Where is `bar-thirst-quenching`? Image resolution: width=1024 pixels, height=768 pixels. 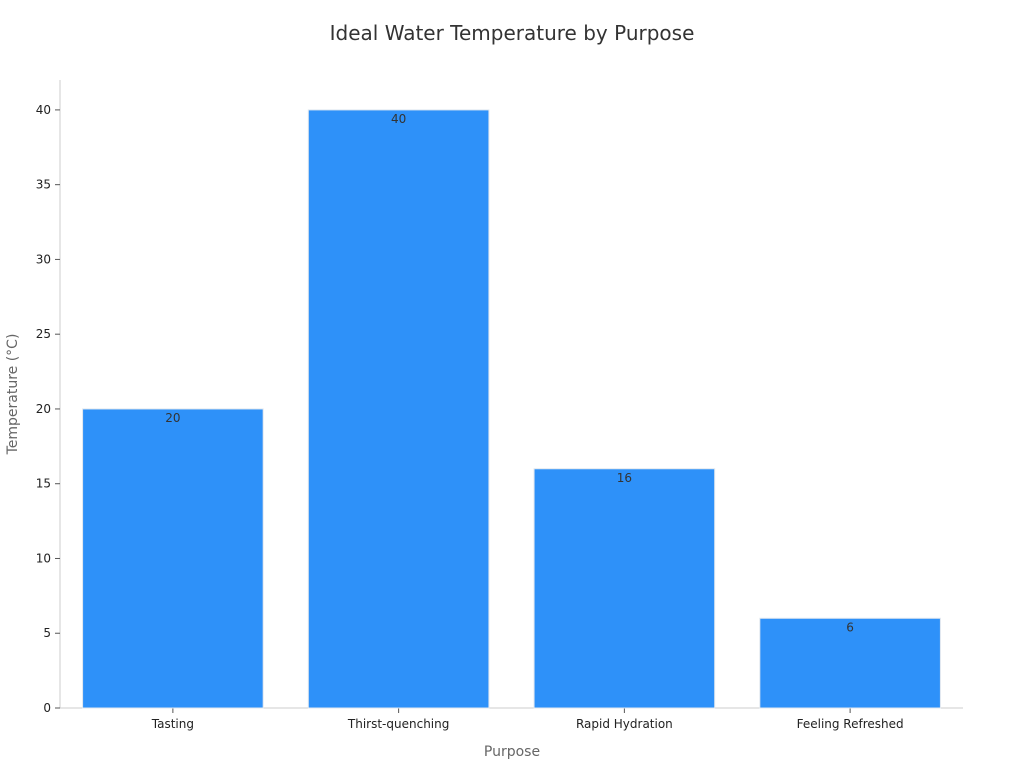 bar-thirst-quenching is located at coordinates (398, 409).